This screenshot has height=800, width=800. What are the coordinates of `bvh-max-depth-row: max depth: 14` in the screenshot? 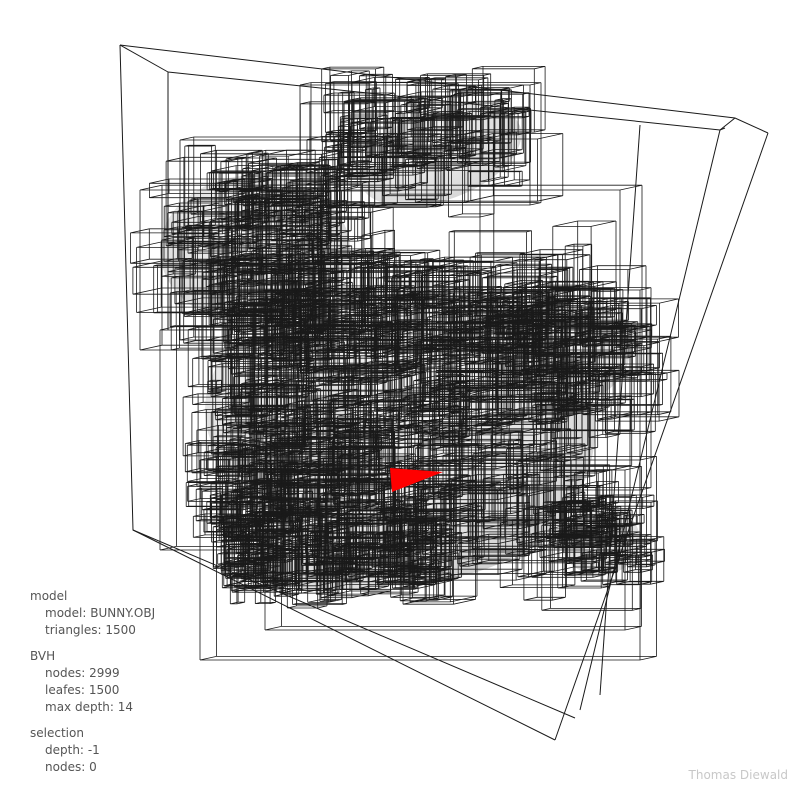 It's located at (100, 707).